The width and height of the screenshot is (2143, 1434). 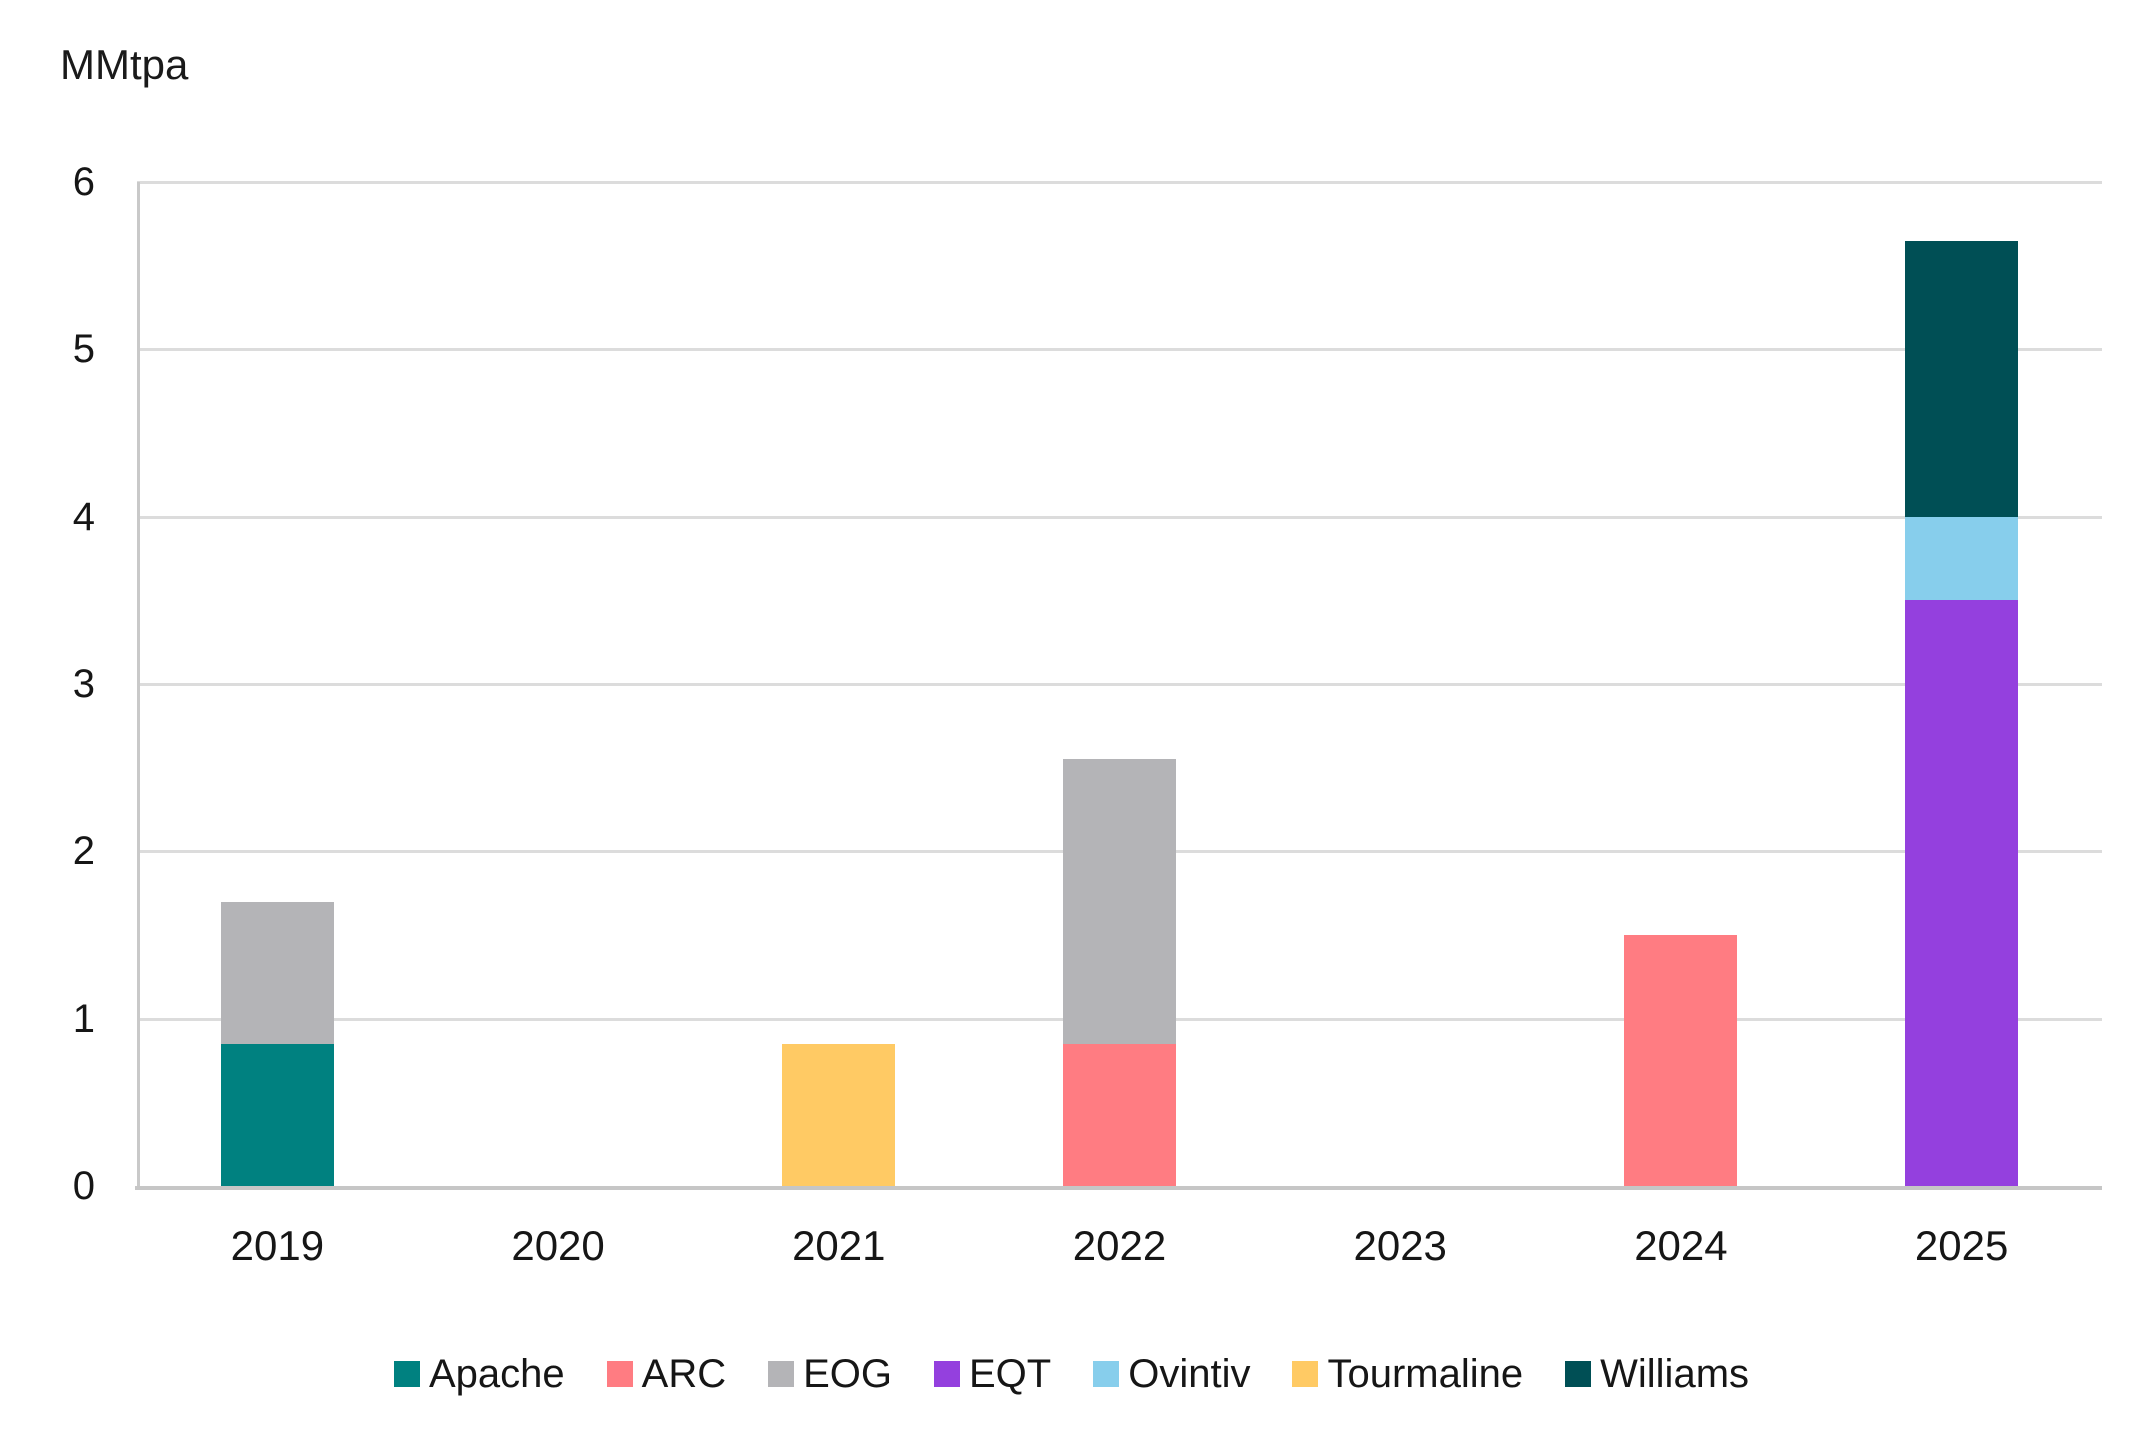 I want to click on legend-swatch-williams, so click(x=1578, y=1374).